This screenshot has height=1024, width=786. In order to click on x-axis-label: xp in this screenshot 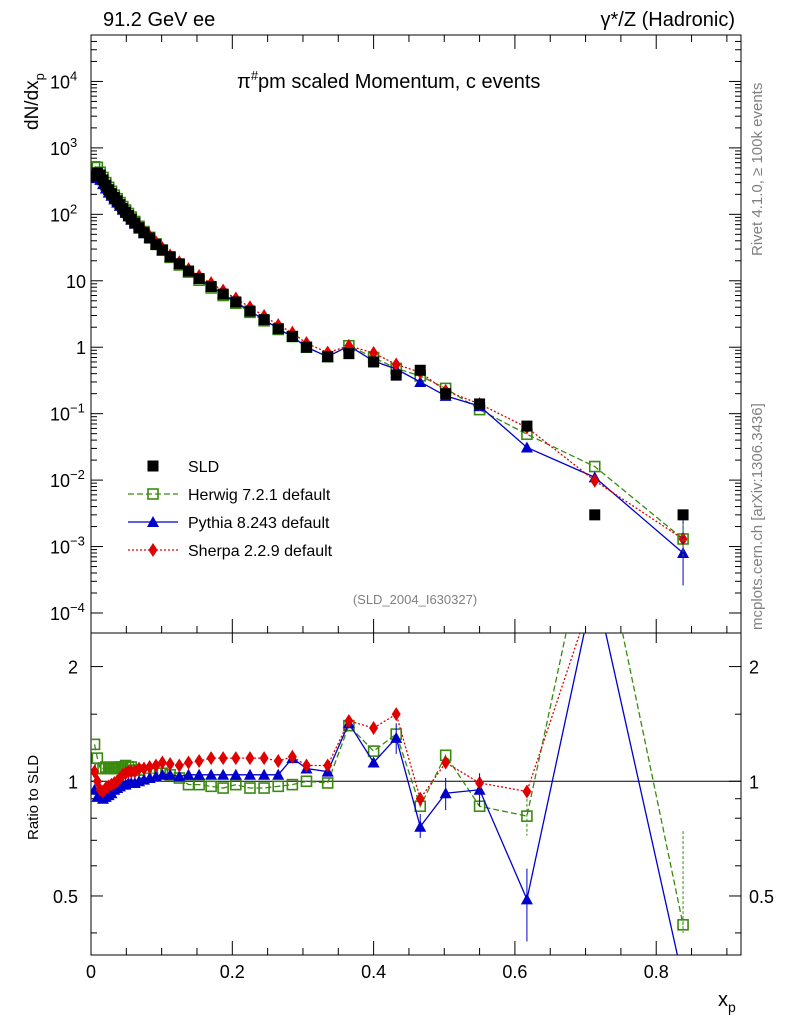, I will do `click(727, 1002)`.